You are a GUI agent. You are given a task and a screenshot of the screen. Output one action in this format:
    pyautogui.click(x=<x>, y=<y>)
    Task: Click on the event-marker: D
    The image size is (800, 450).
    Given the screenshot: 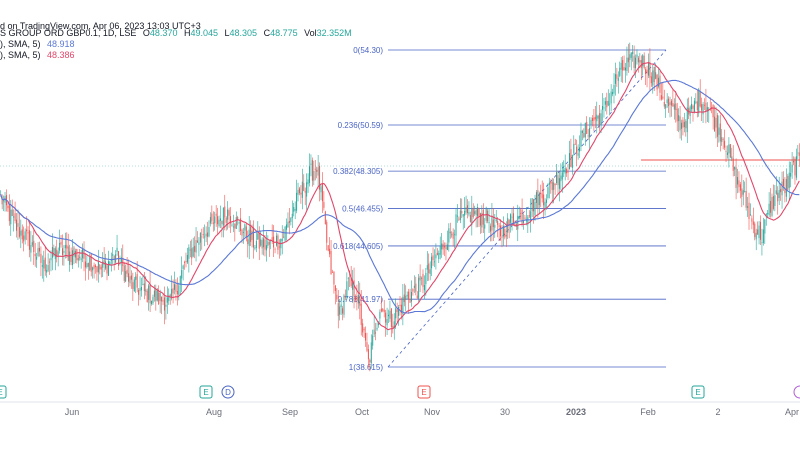 What is the action you would take?
    pyautogui.click(x=228, y=392)
    